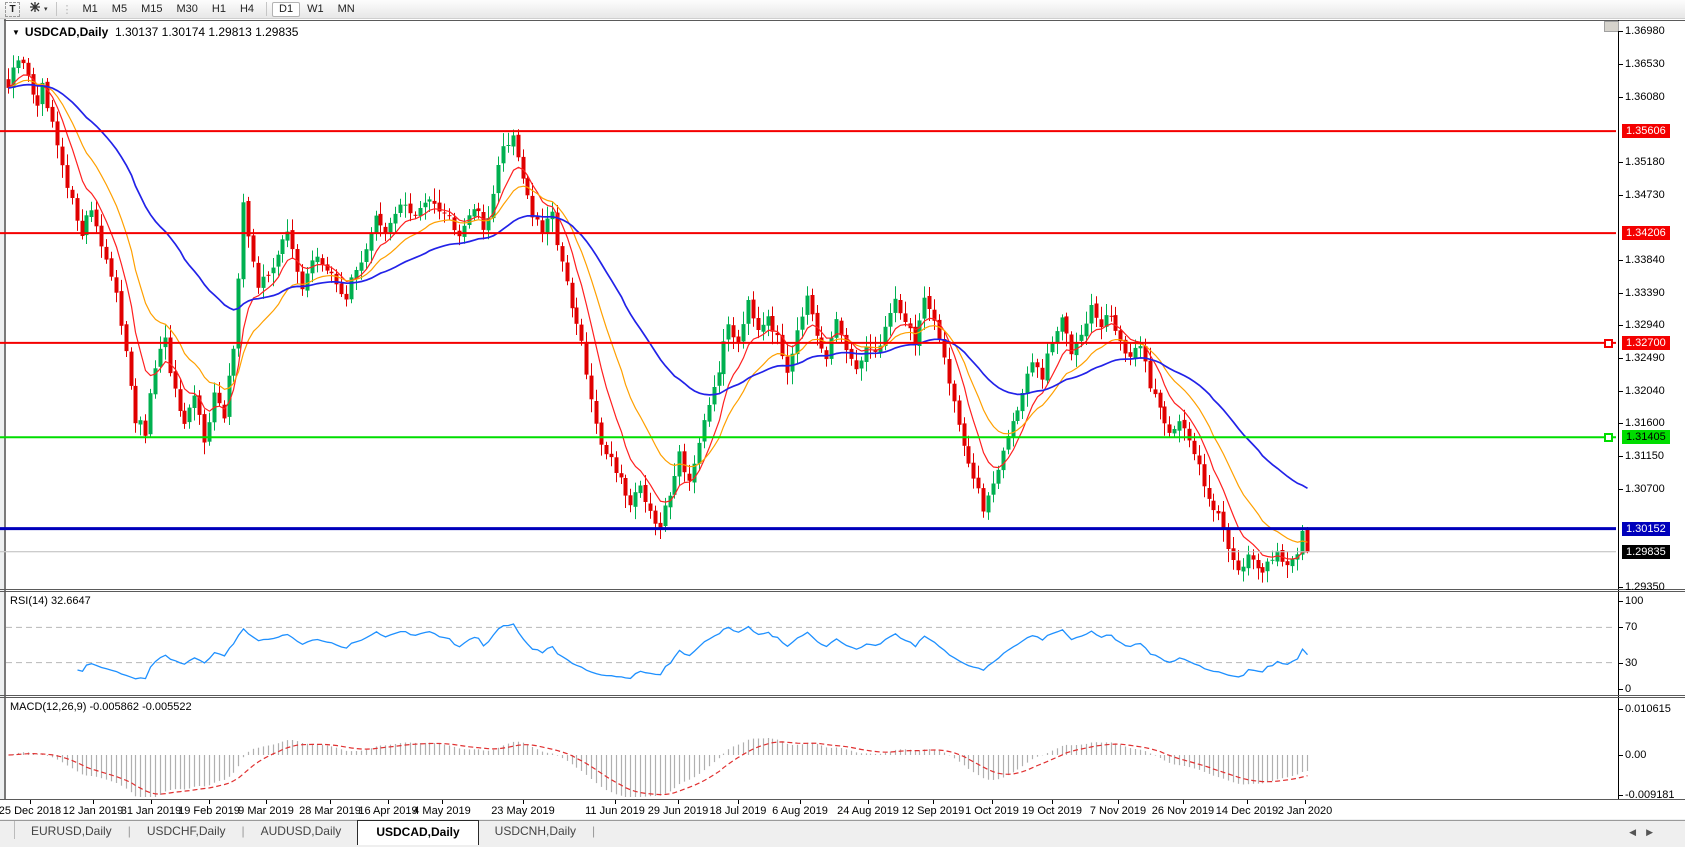  What do you see at coordinates (1645, 292) in the screenshot?
I see `price-tick-label: 1.33390` at bounding box center [1645, 292].